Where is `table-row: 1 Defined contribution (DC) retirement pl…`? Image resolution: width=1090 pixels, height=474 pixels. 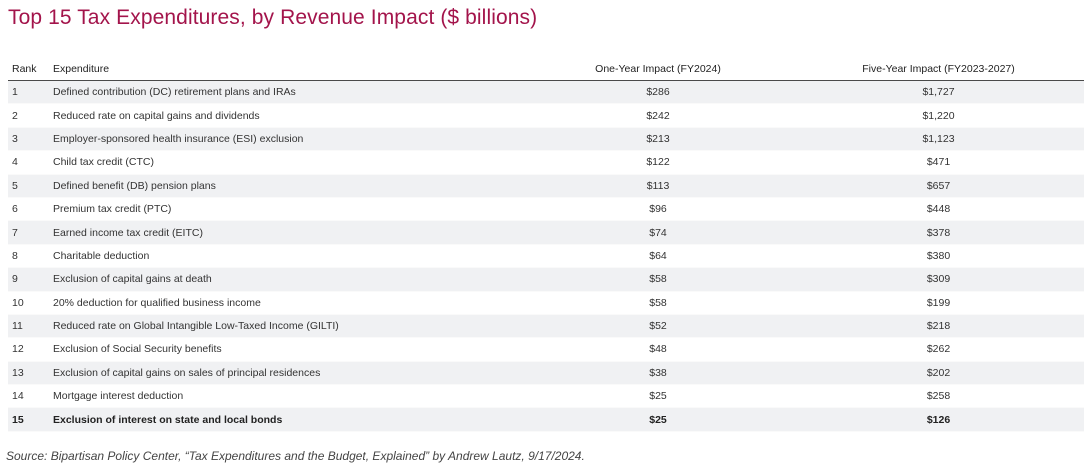
table-row: 1 Defined contribution (DC) retirement pl… is located at coordinates (546, 92).